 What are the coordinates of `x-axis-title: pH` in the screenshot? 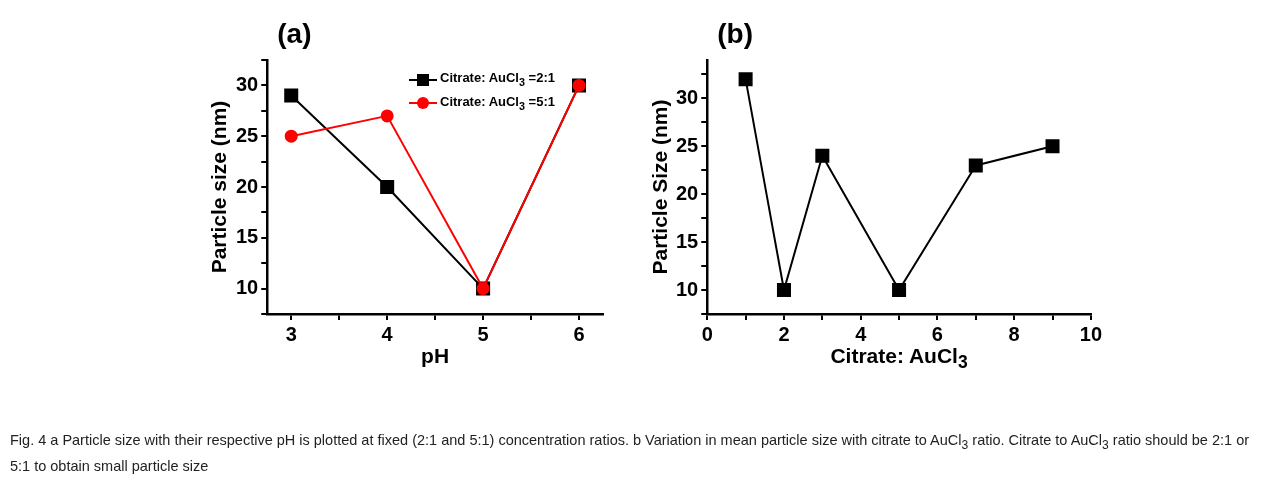 It's located at (435, 356).